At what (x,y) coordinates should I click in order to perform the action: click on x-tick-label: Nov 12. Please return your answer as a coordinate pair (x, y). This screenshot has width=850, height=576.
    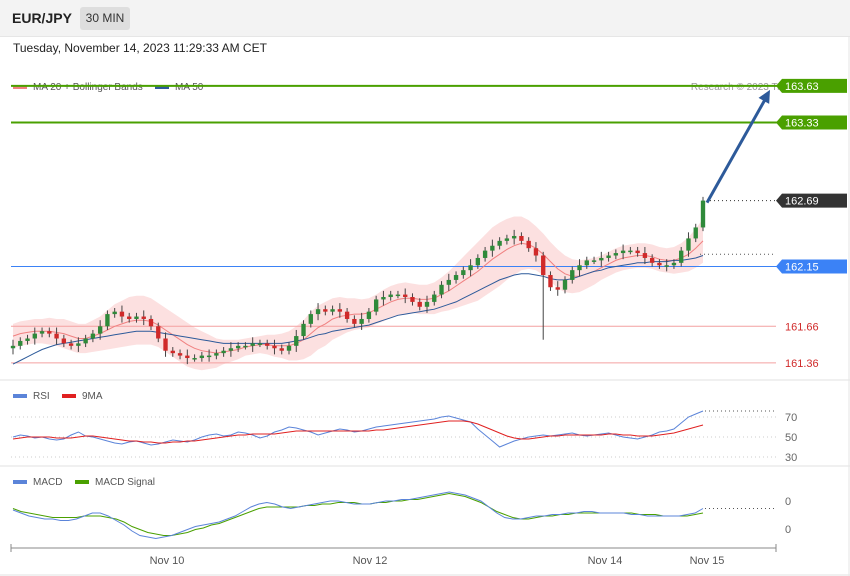
    Looking at the image, I should click on (370, 561).